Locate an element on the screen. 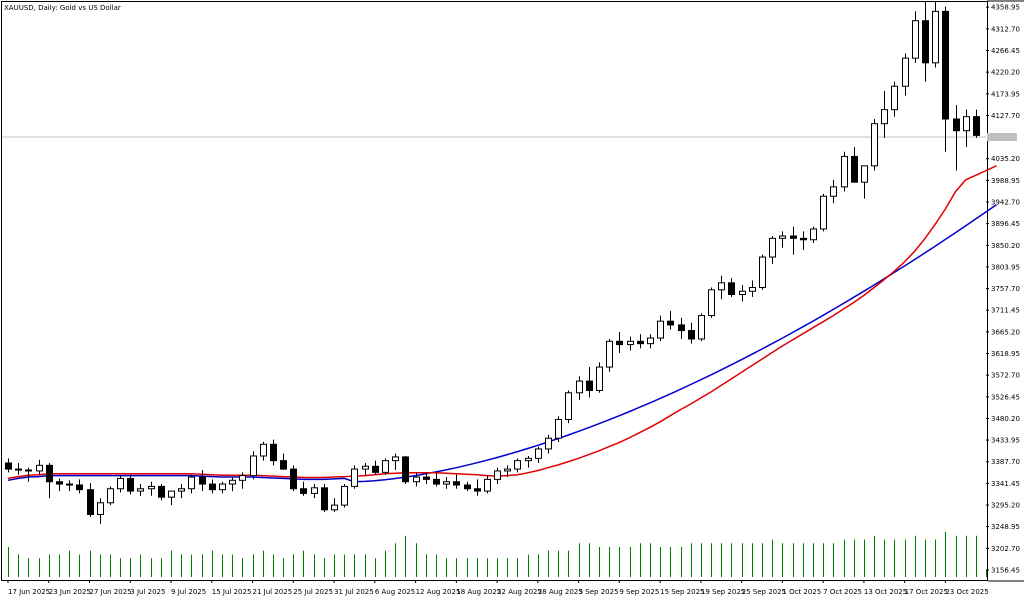 This screenshot has width=1024, height=600. price-tick-label: 3572.70 is located at coordinates (1005, 376).